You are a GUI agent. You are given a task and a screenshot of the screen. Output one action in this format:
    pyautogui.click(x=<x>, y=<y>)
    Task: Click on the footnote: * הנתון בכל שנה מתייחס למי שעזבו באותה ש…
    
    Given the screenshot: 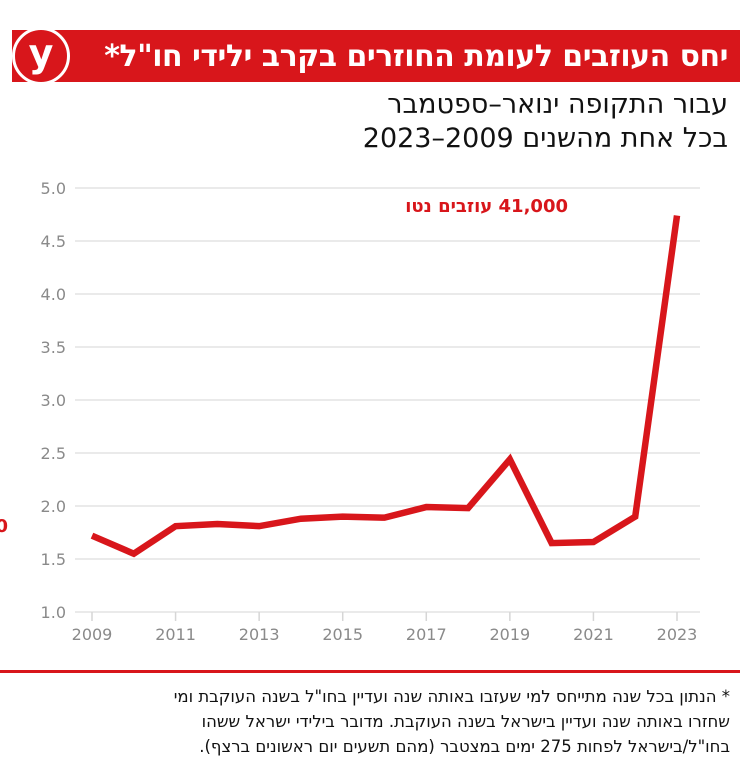 What is the action you would take?
    pyautogui.click(x=370, y=721)
    